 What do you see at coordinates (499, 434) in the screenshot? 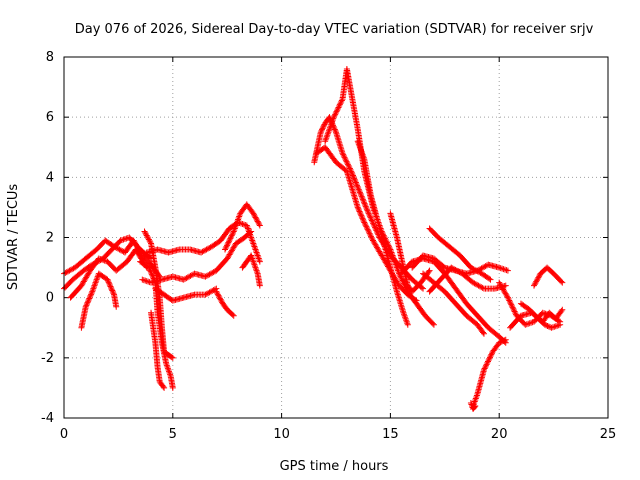
I see `x-tick-label: 20` at bounding box center [499, 434].